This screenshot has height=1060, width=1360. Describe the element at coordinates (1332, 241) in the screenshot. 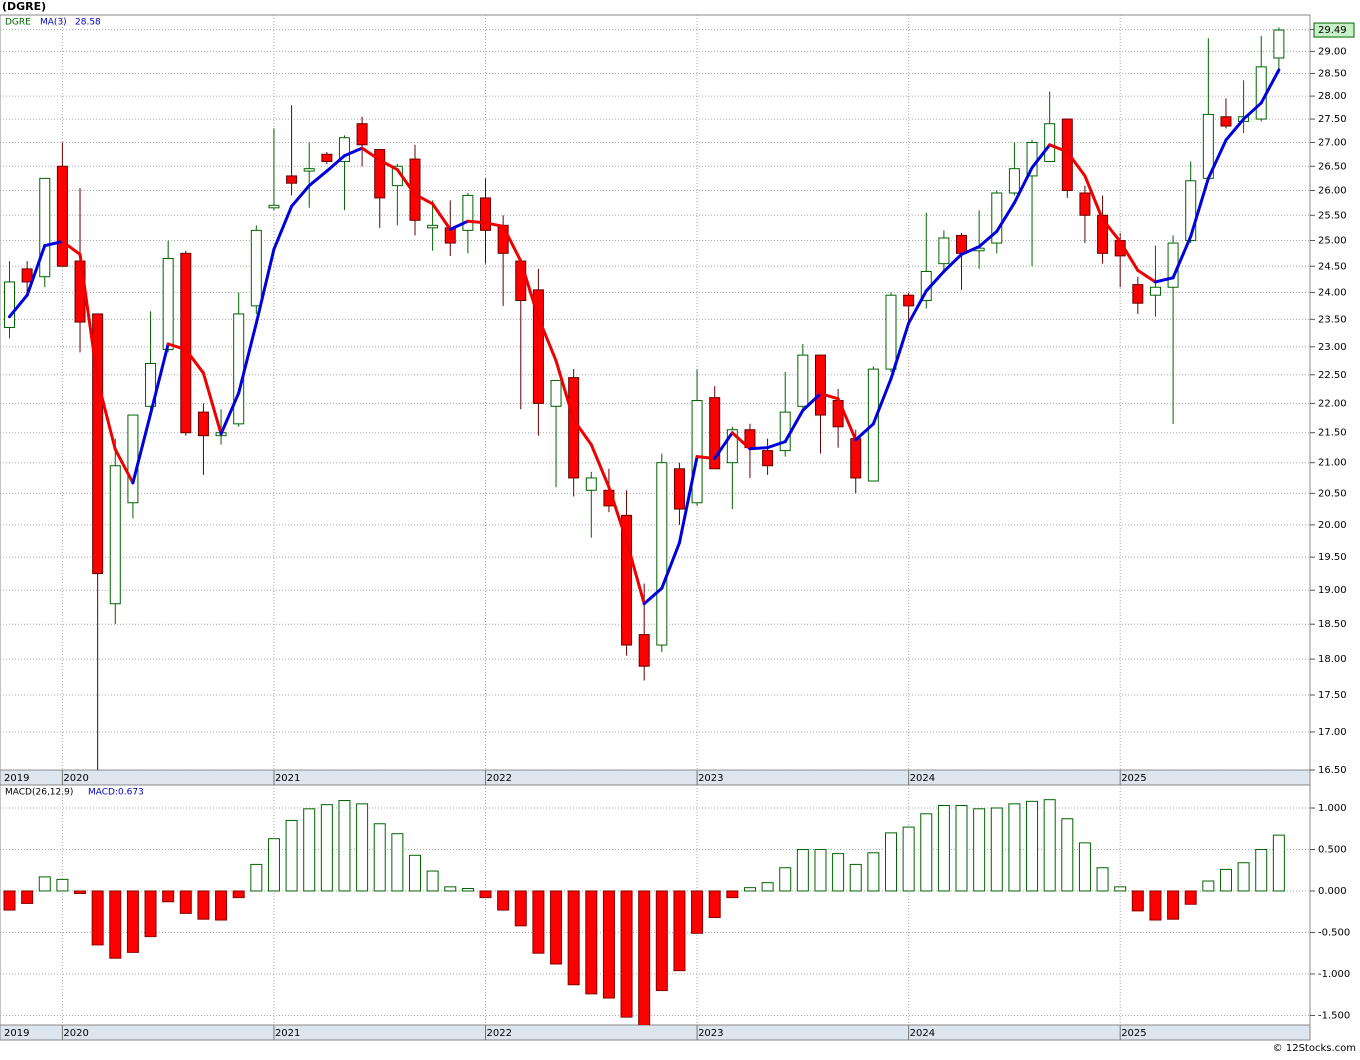

I see `y-tick-label: 25.00` at that location.